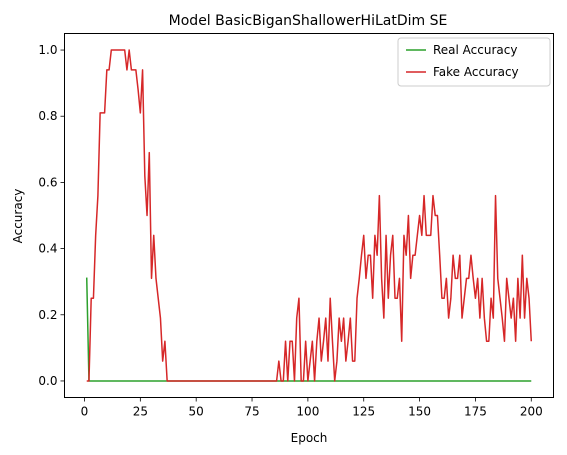 The image size is (567, 455). Describe the element at coordinates (47, 381) in the screenshot. I see `y-tick-label: 0.0` at that location.